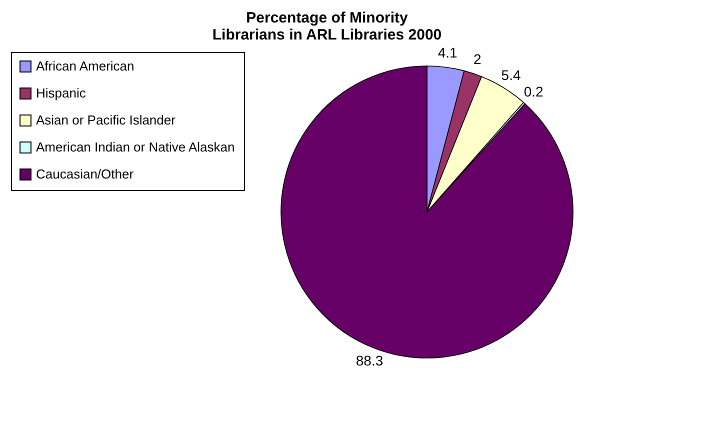  Describe the element at coordinates (534, 92) in the screenshot. I see `data-label: 0.2` at that location.